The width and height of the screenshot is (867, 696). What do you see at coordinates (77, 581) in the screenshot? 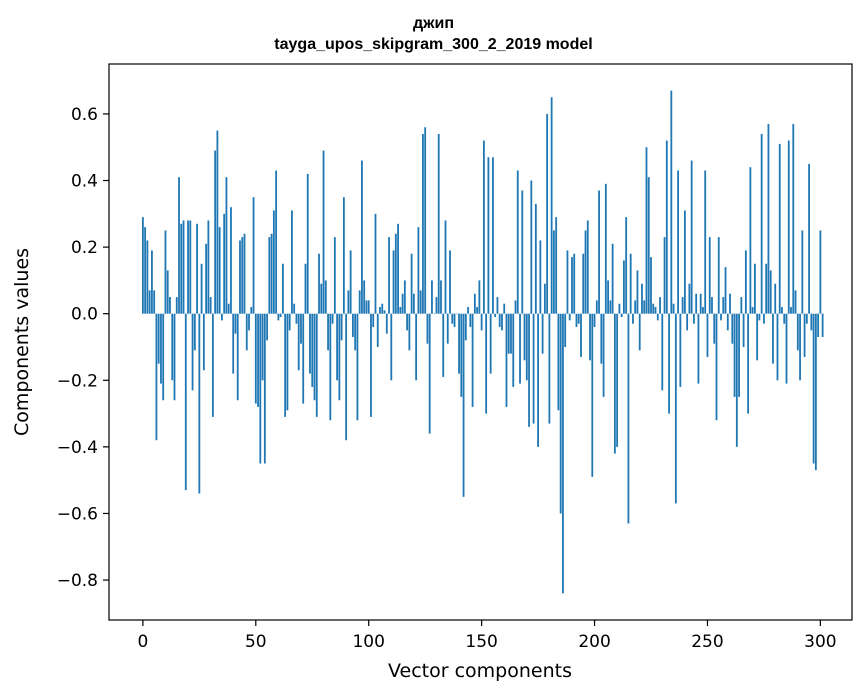
I see `y-tick-label: −0.8` at bounding box center [77, 581].